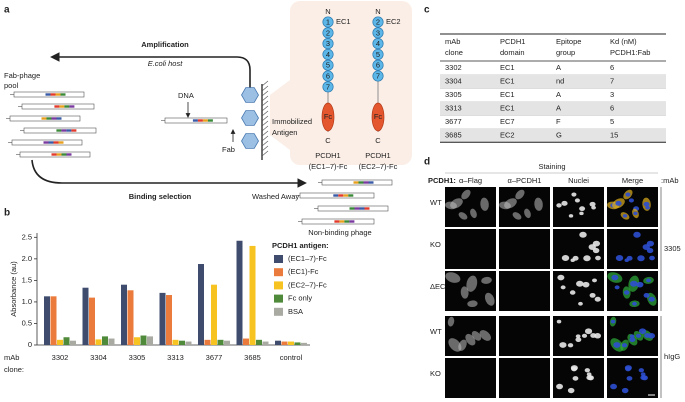 The height and width of the screenshot is (402, 685). What do you see at coordinates (612, 121) in the screenshot?
I see `table-cell: 5` at bounding box center [612, 121].